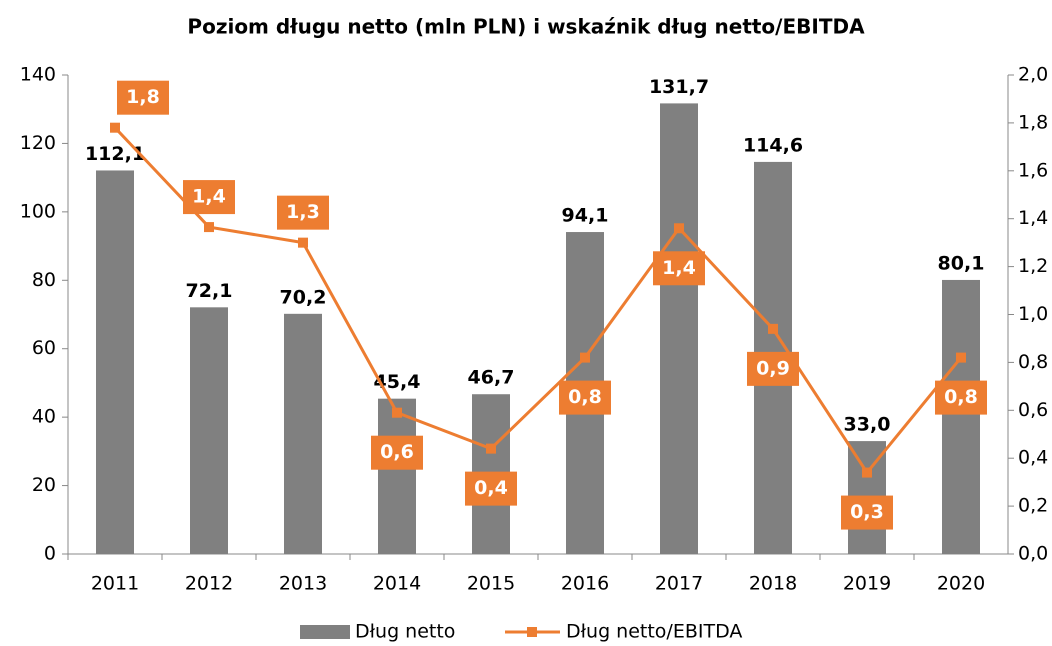 The image size is (1052, 646). What do you see at coordinates (209, 584) in the screenshot?
I see `x-tick-label: 2012` at bounding box center [209, 584].